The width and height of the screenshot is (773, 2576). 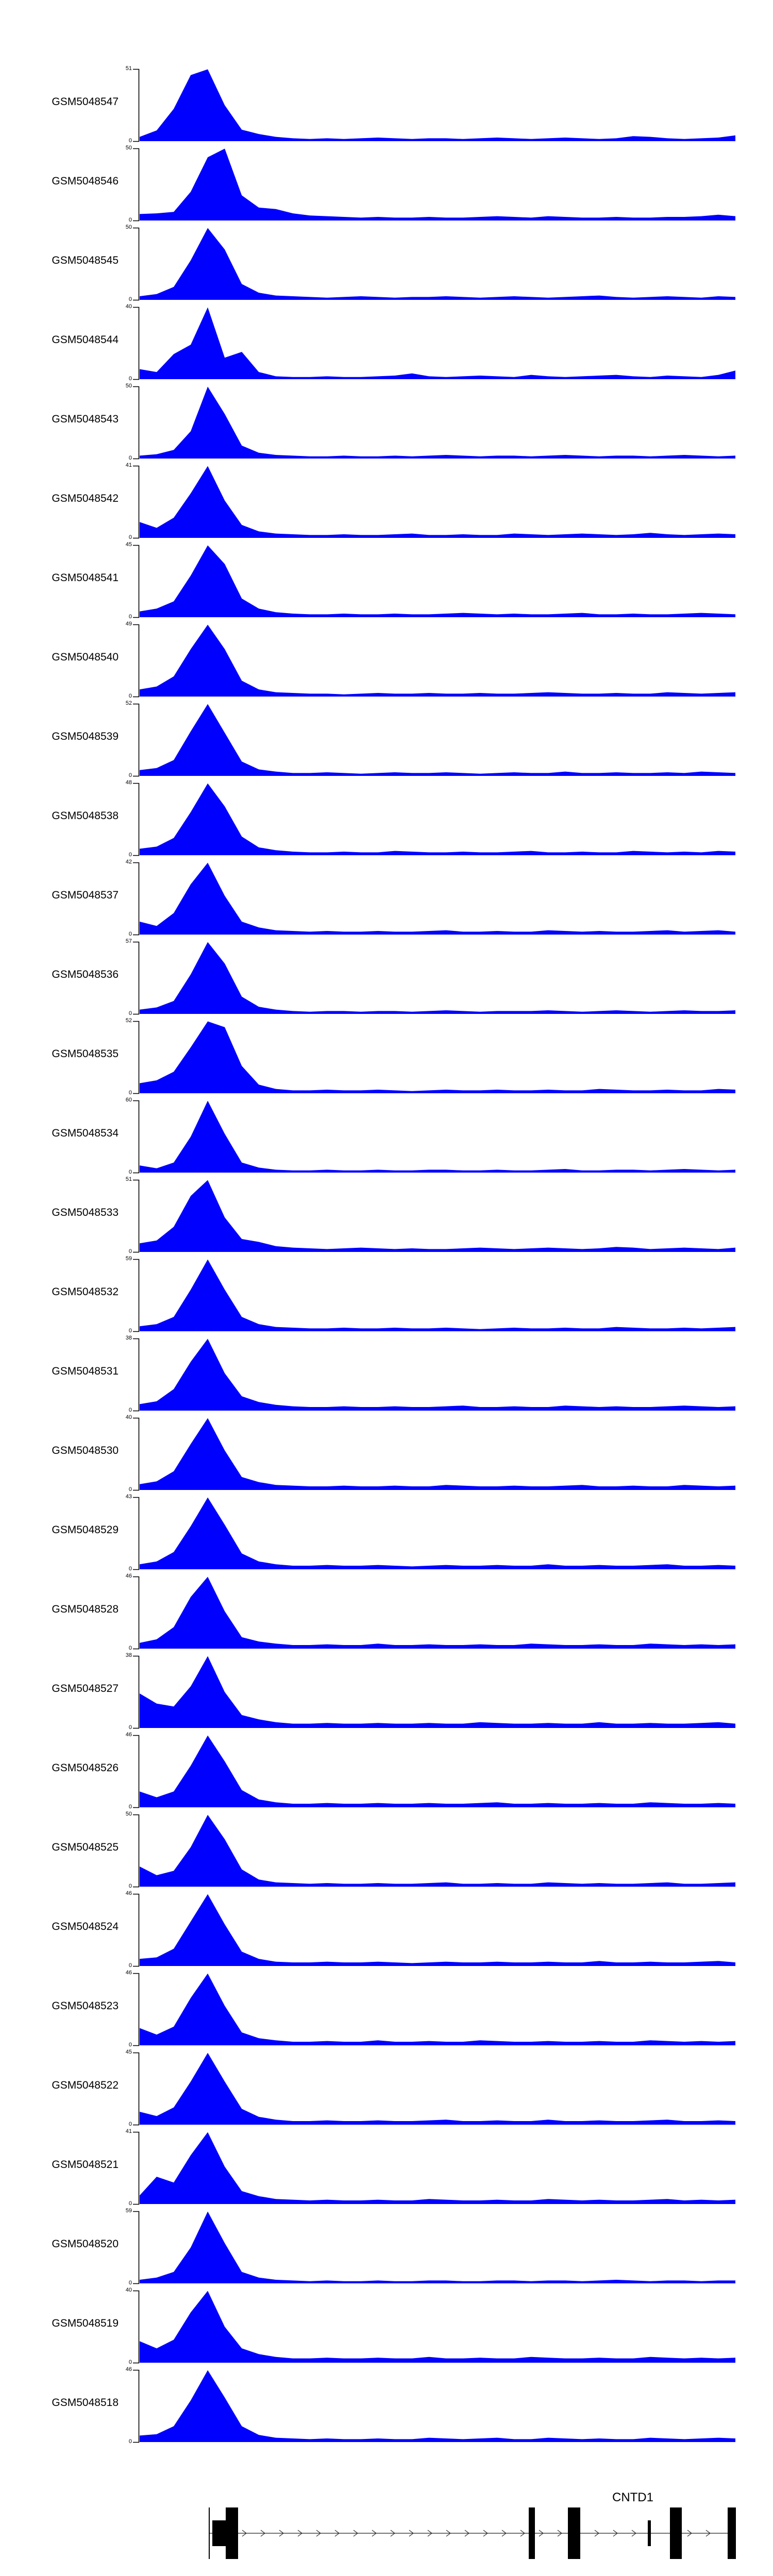 I want to click on track-ymax-label: 40, so click(x=128, y=1417).